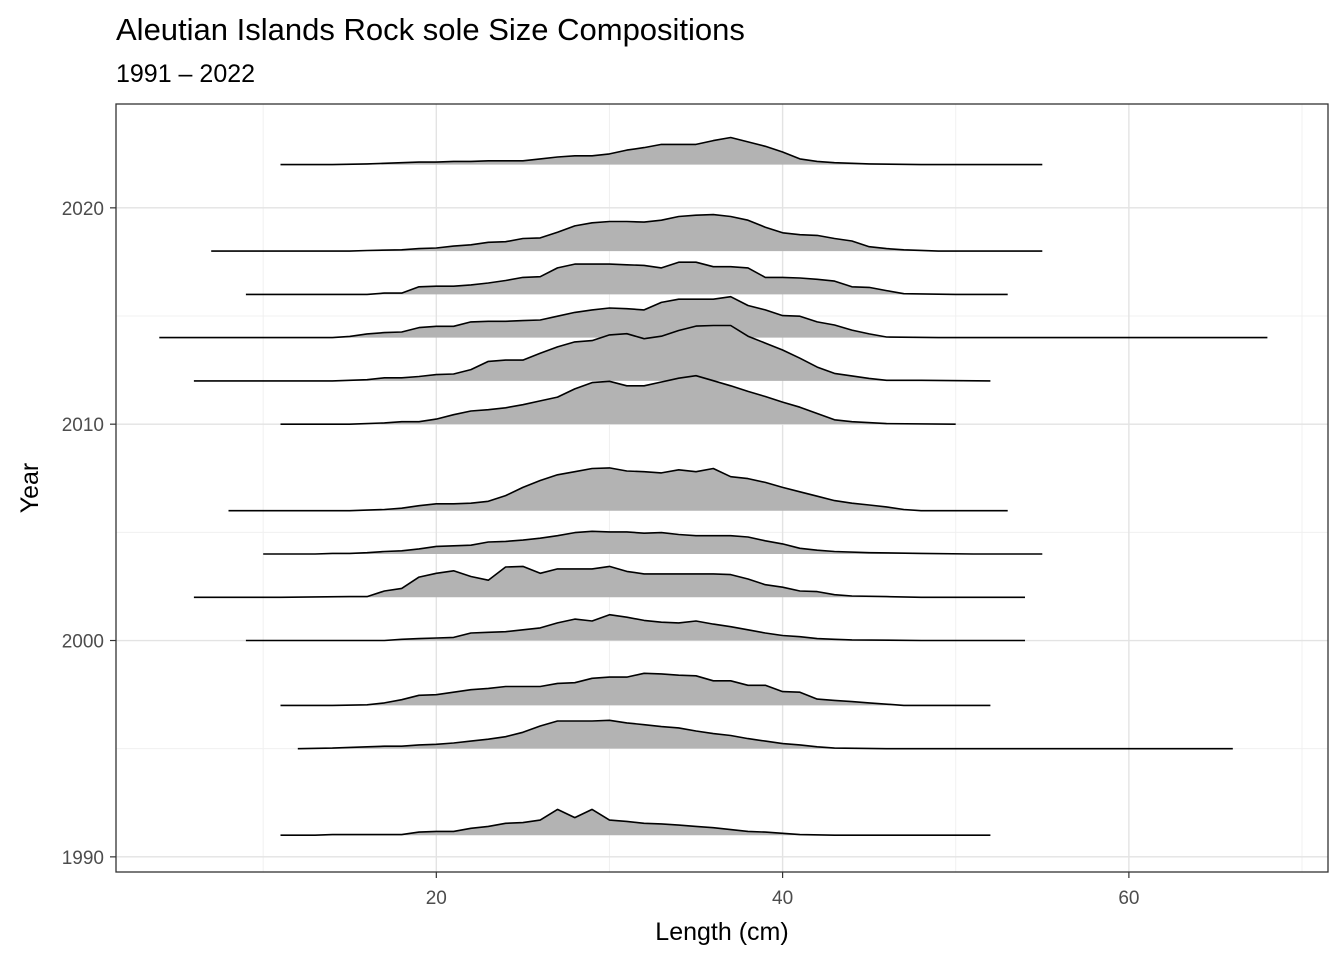 This screenshot has width=1344, height=960. I want to click on ridge-area-2000, so click(635, 627).